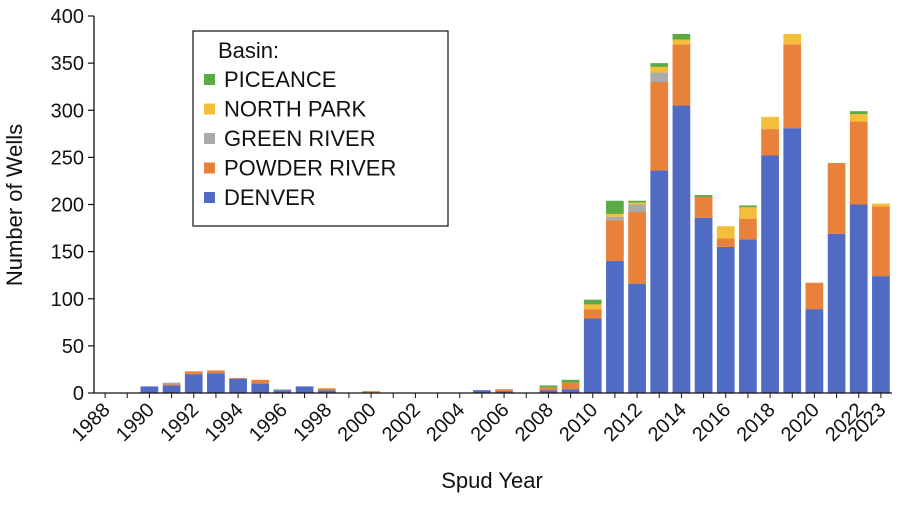  What do you see at coordinates (703, 207) in the screenshot?
I see `bar-segment-powder-river-2015` at bounding box center [703, 207].